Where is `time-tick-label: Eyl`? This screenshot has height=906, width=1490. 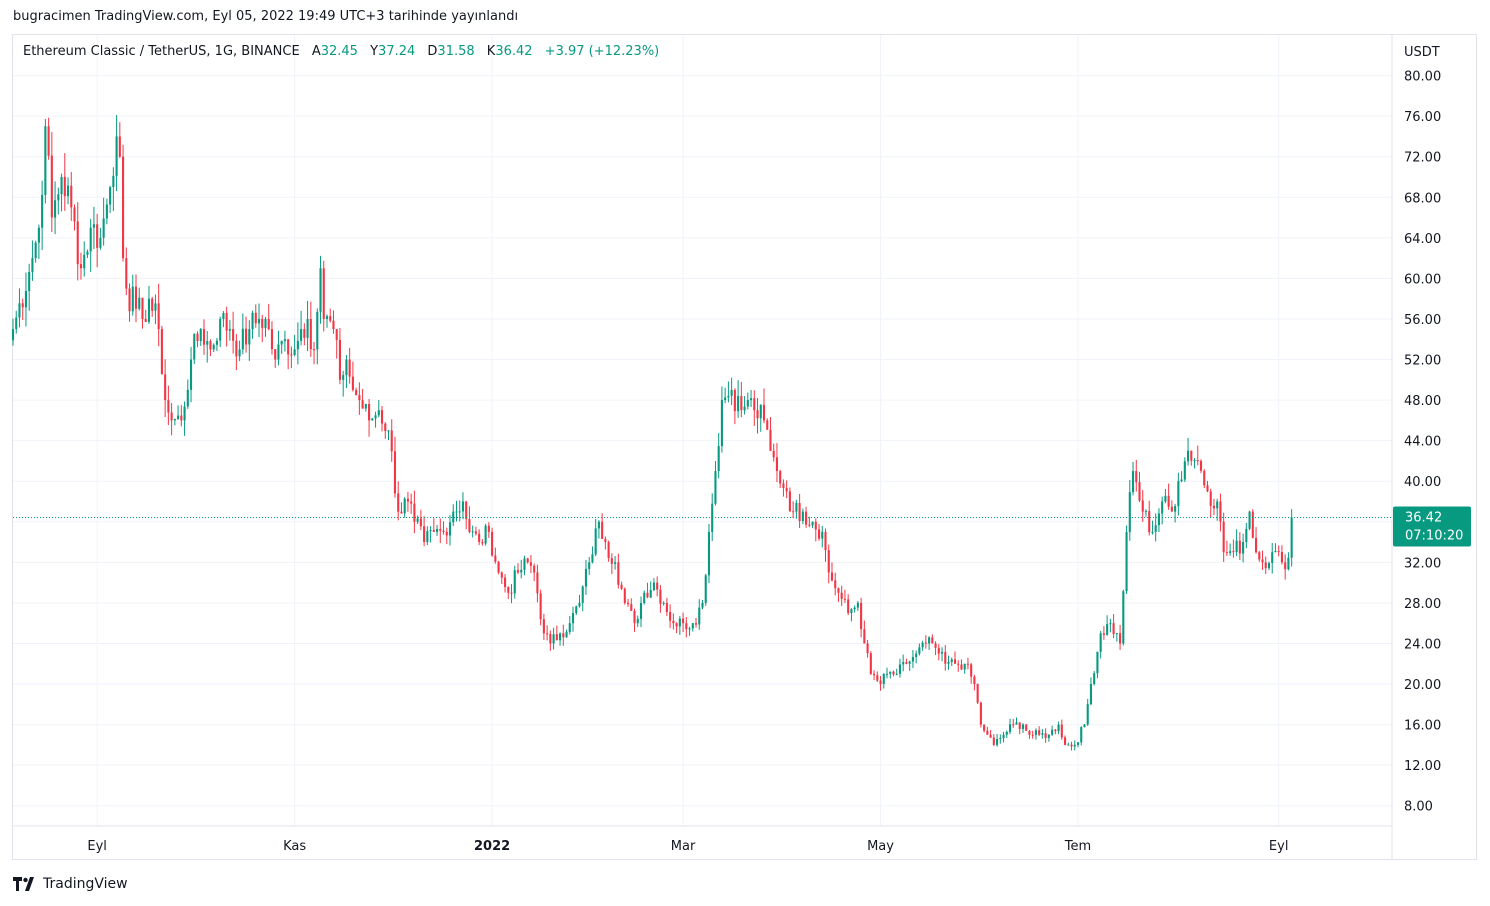
time-tick-label: Eyl is located at coordinates (97, 846).